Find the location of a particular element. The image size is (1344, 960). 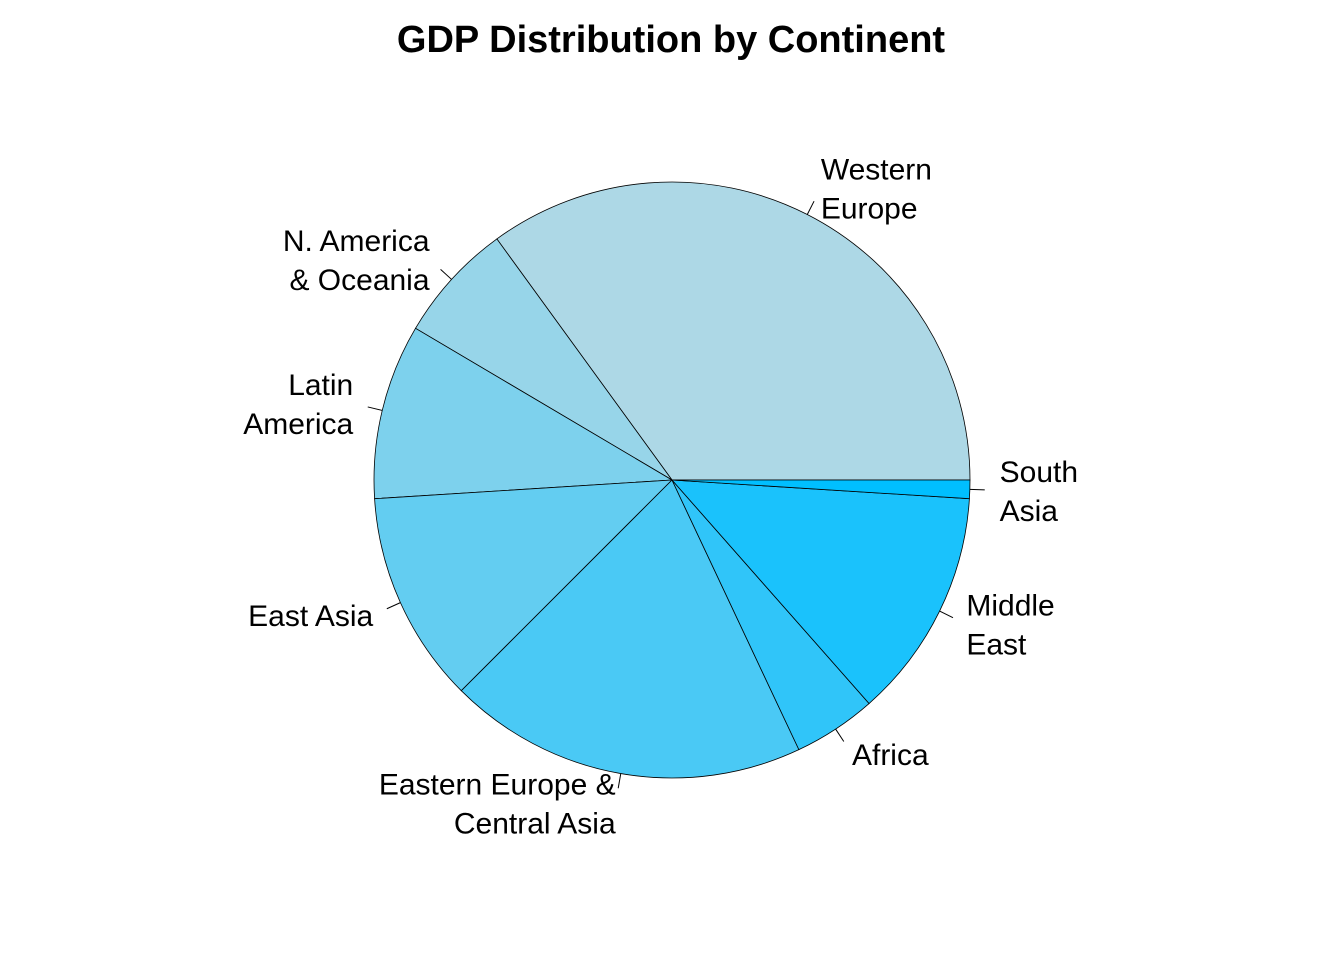

chart-title: GDP Distribution by Continent is located at coordinates (671, 40).